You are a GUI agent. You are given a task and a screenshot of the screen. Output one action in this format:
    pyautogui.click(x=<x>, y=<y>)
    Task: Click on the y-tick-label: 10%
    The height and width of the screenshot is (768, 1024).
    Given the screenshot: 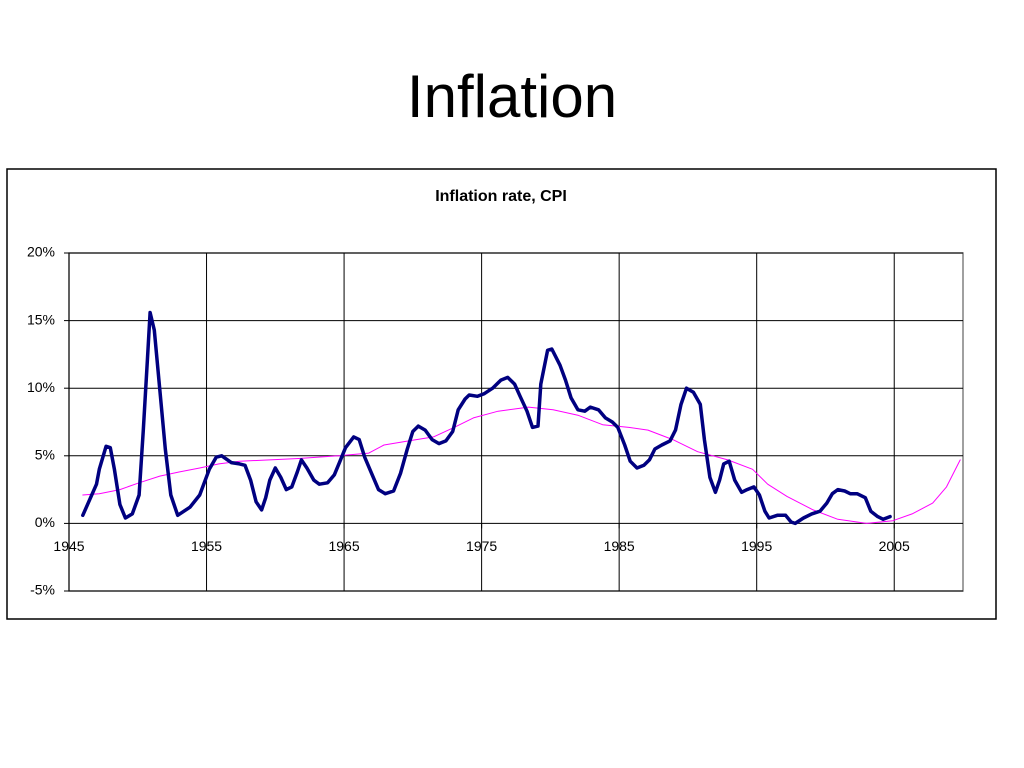 What is the action you would take?
    pyautogui.click(x=41, y=387)
    